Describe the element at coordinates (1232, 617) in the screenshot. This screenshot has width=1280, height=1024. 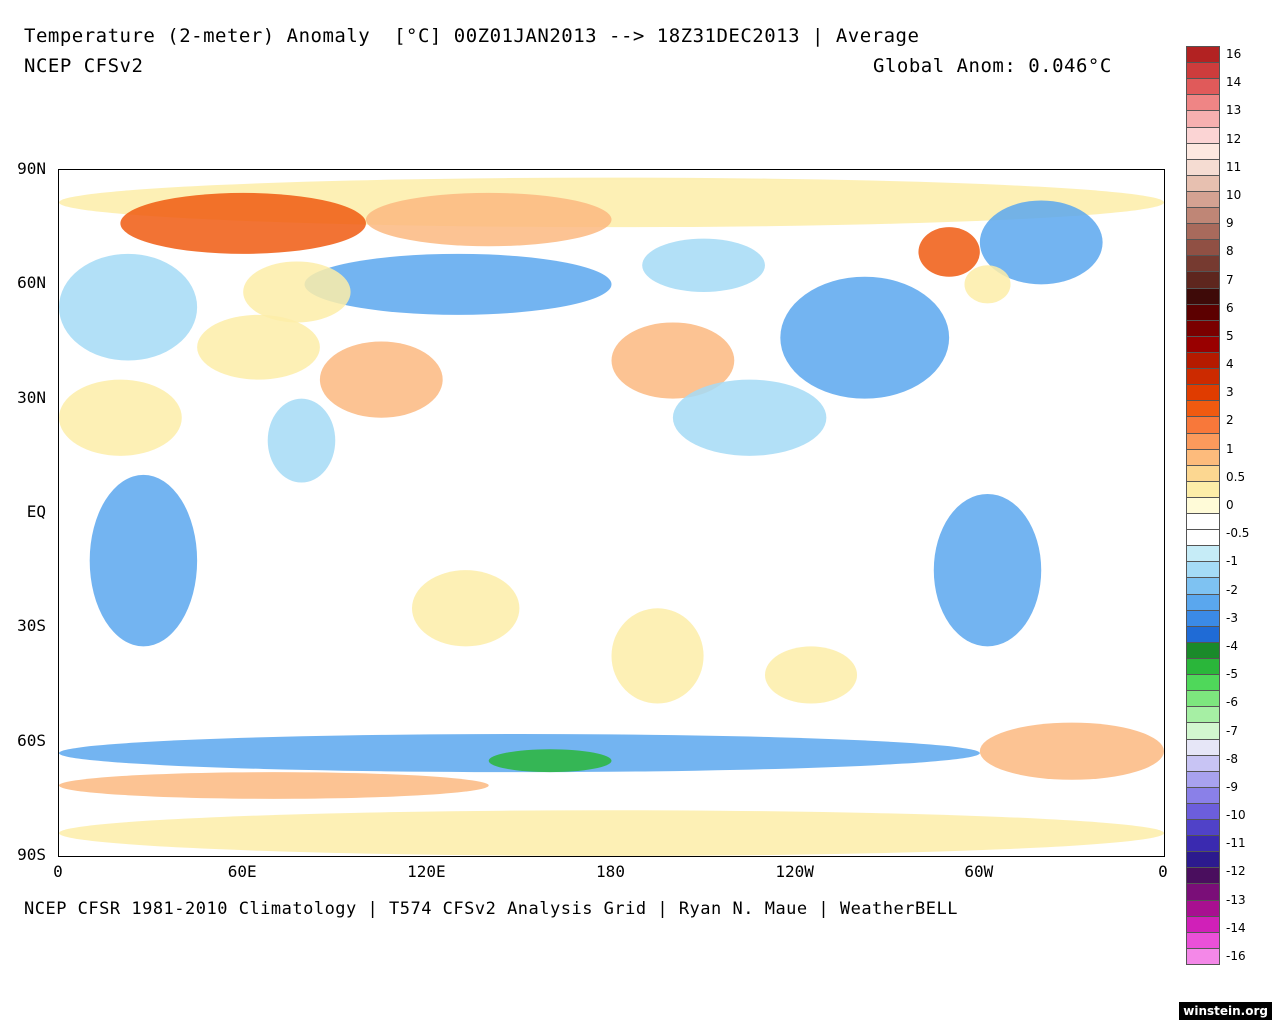
I see `colorbar-label: -3` at that location.